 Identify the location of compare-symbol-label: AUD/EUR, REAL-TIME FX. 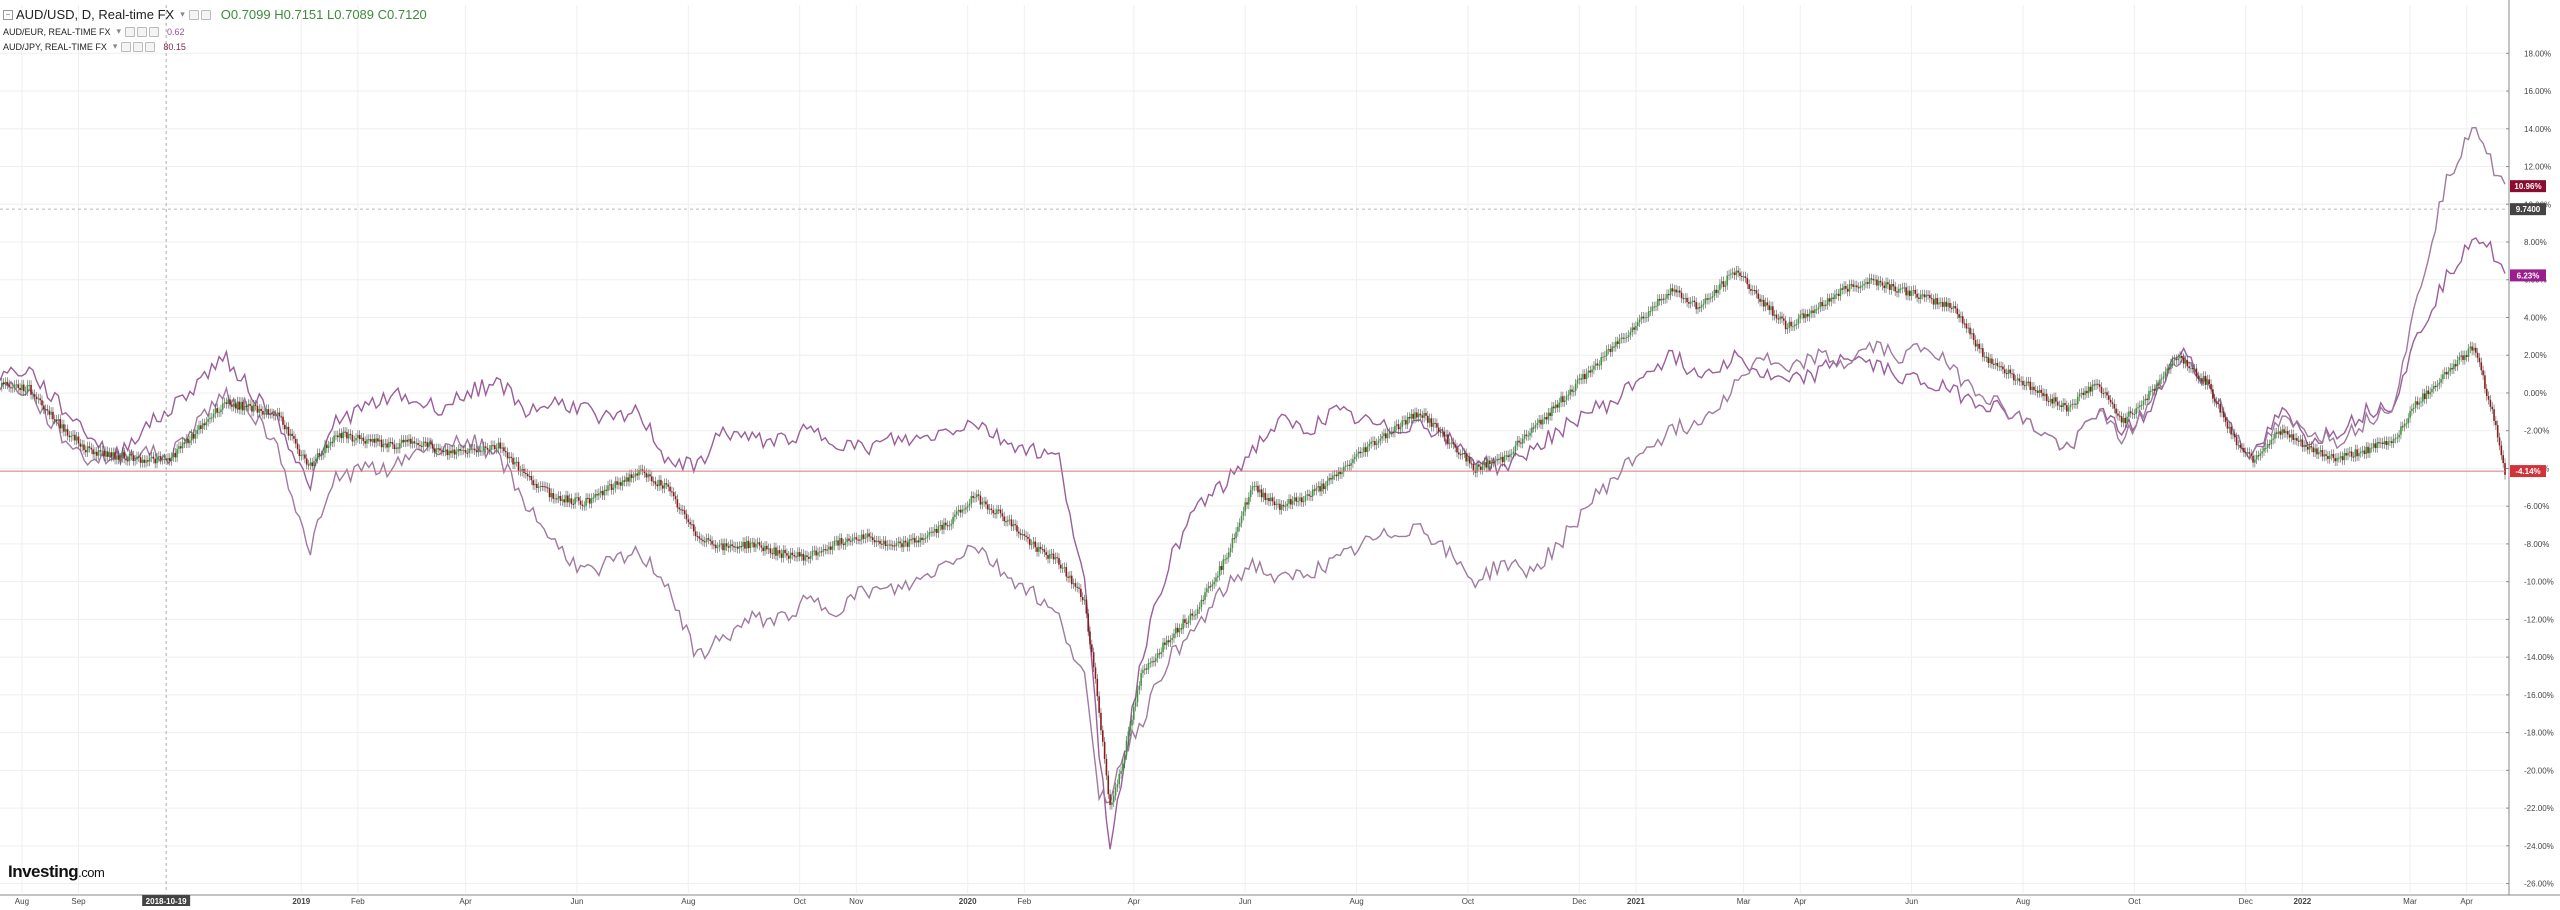
(57, 31).